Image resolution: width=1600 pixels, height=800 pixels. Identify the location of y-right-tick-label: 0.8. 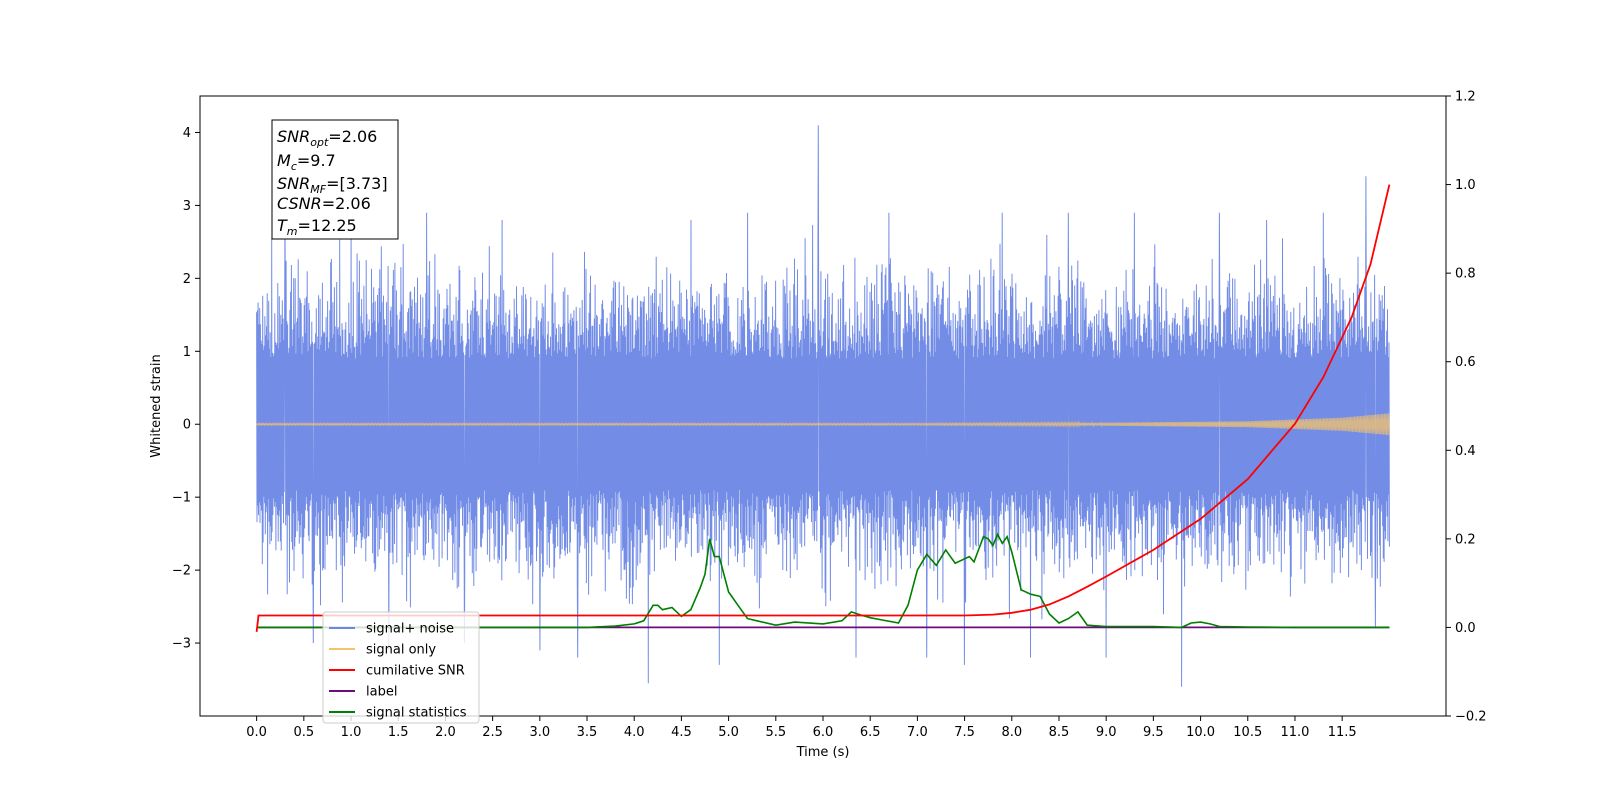
(1465, 274).